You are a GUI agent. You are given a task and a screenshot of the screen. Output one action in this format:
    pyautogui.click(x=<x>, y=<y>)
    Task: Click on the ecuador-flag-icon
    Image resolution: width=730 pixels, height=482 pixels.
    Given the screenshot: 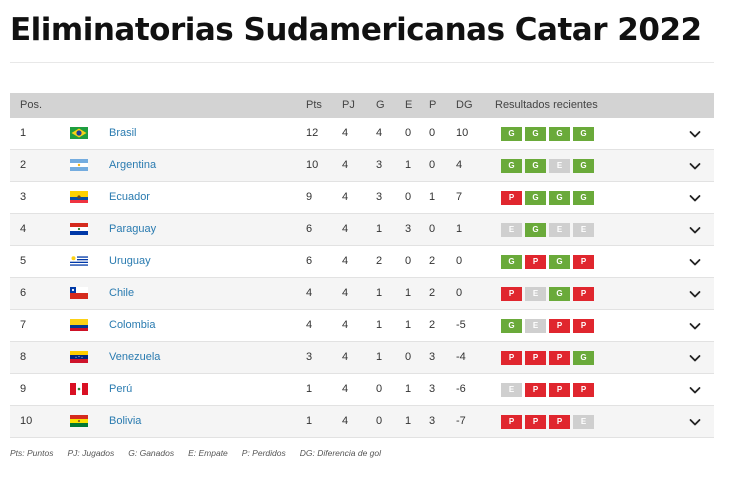 What is the action you would take?
    pyautogui.click(x=79, y=197)
    